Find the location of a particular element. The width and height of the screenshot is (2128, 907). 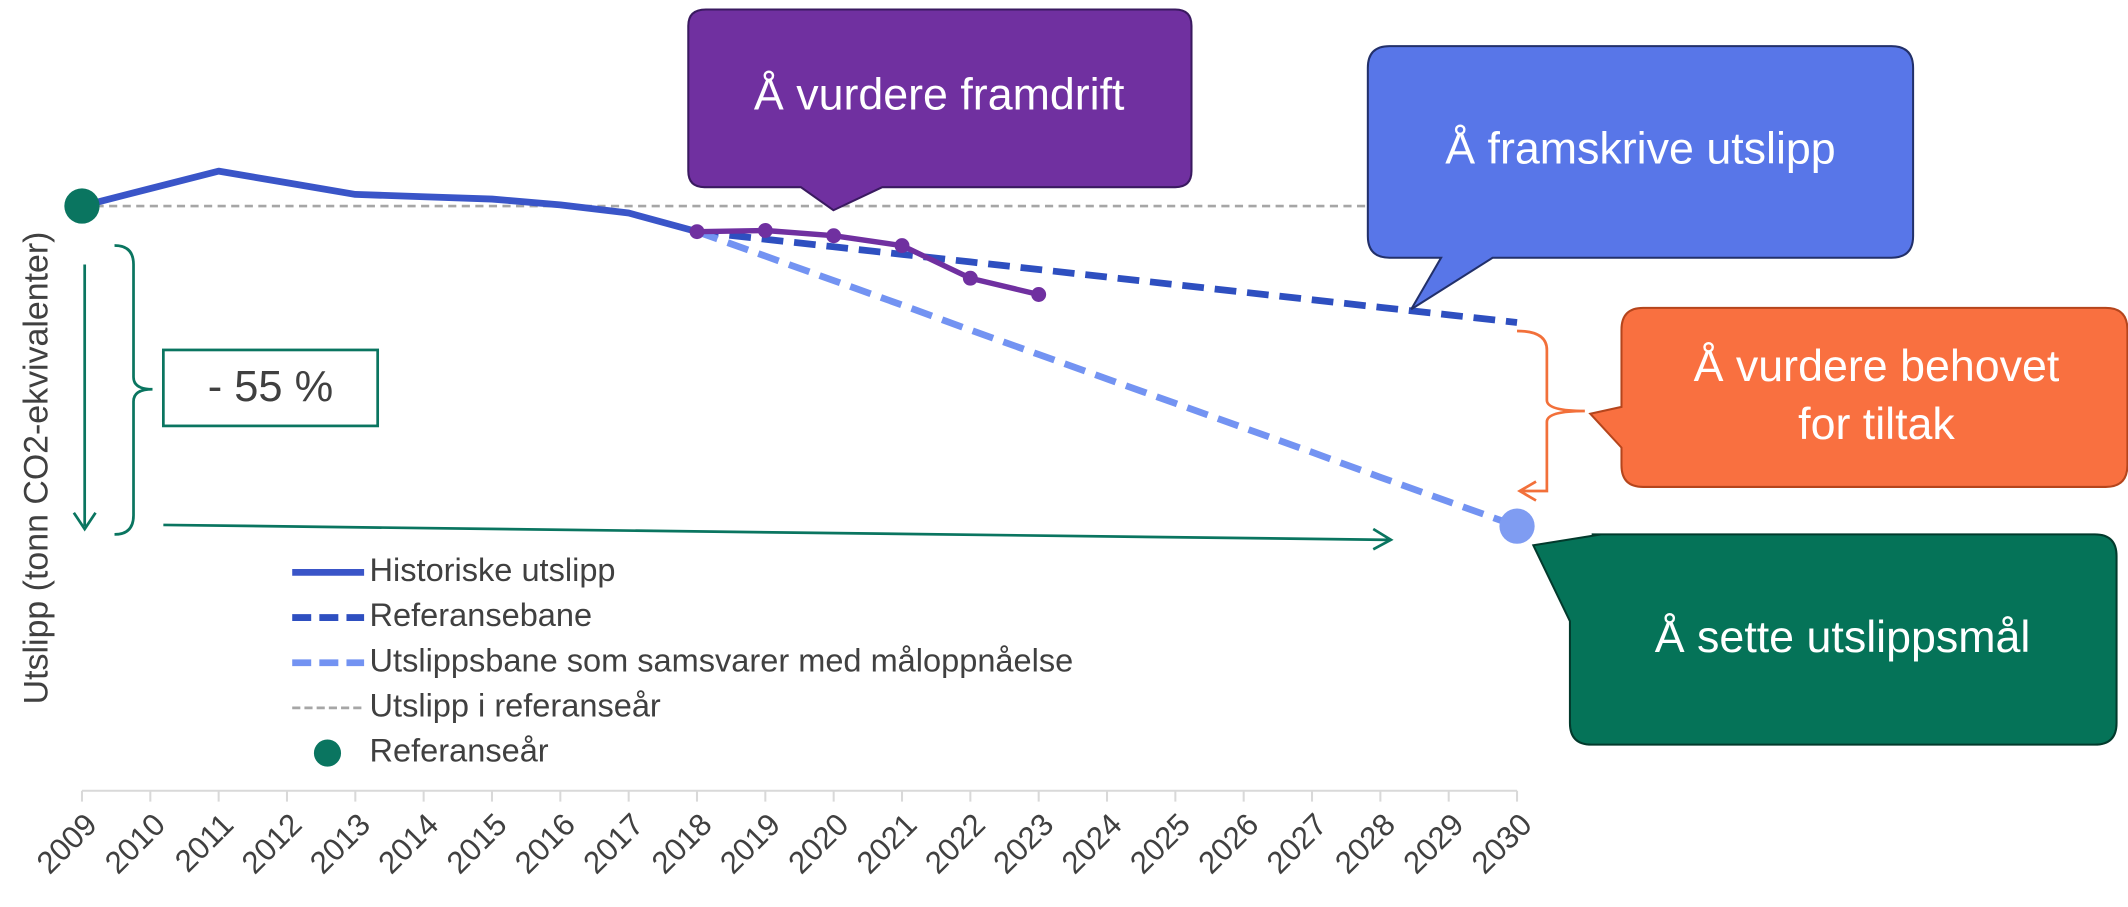

callout-text: for tiltak is located at coordinates (1876, 424).